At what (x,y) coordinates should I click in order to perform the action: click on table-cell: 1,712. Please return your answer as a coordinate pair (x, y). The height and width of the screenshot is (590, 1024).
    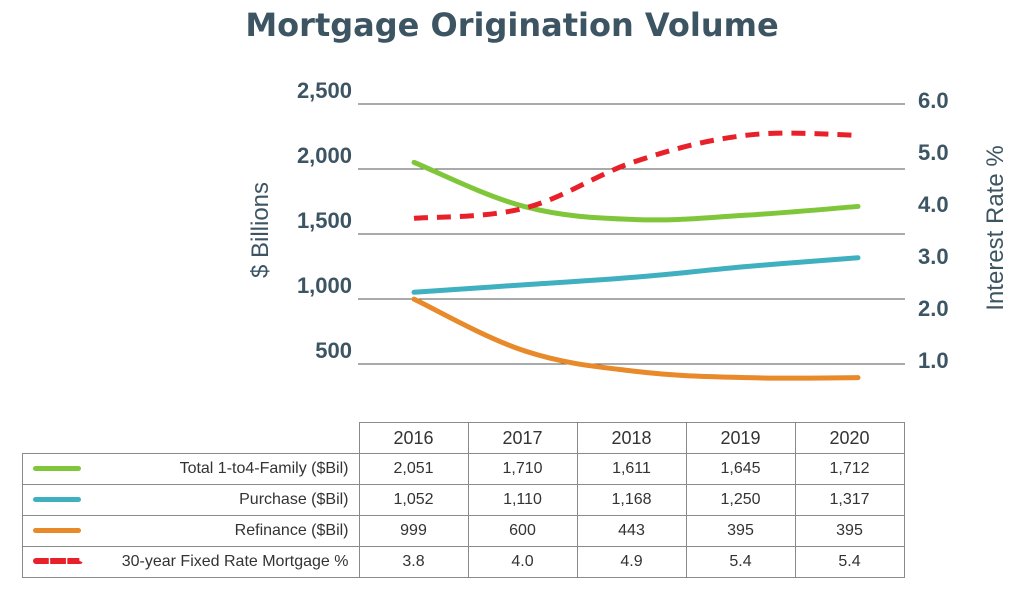
    Looking at the image, I should click on (849, 469).